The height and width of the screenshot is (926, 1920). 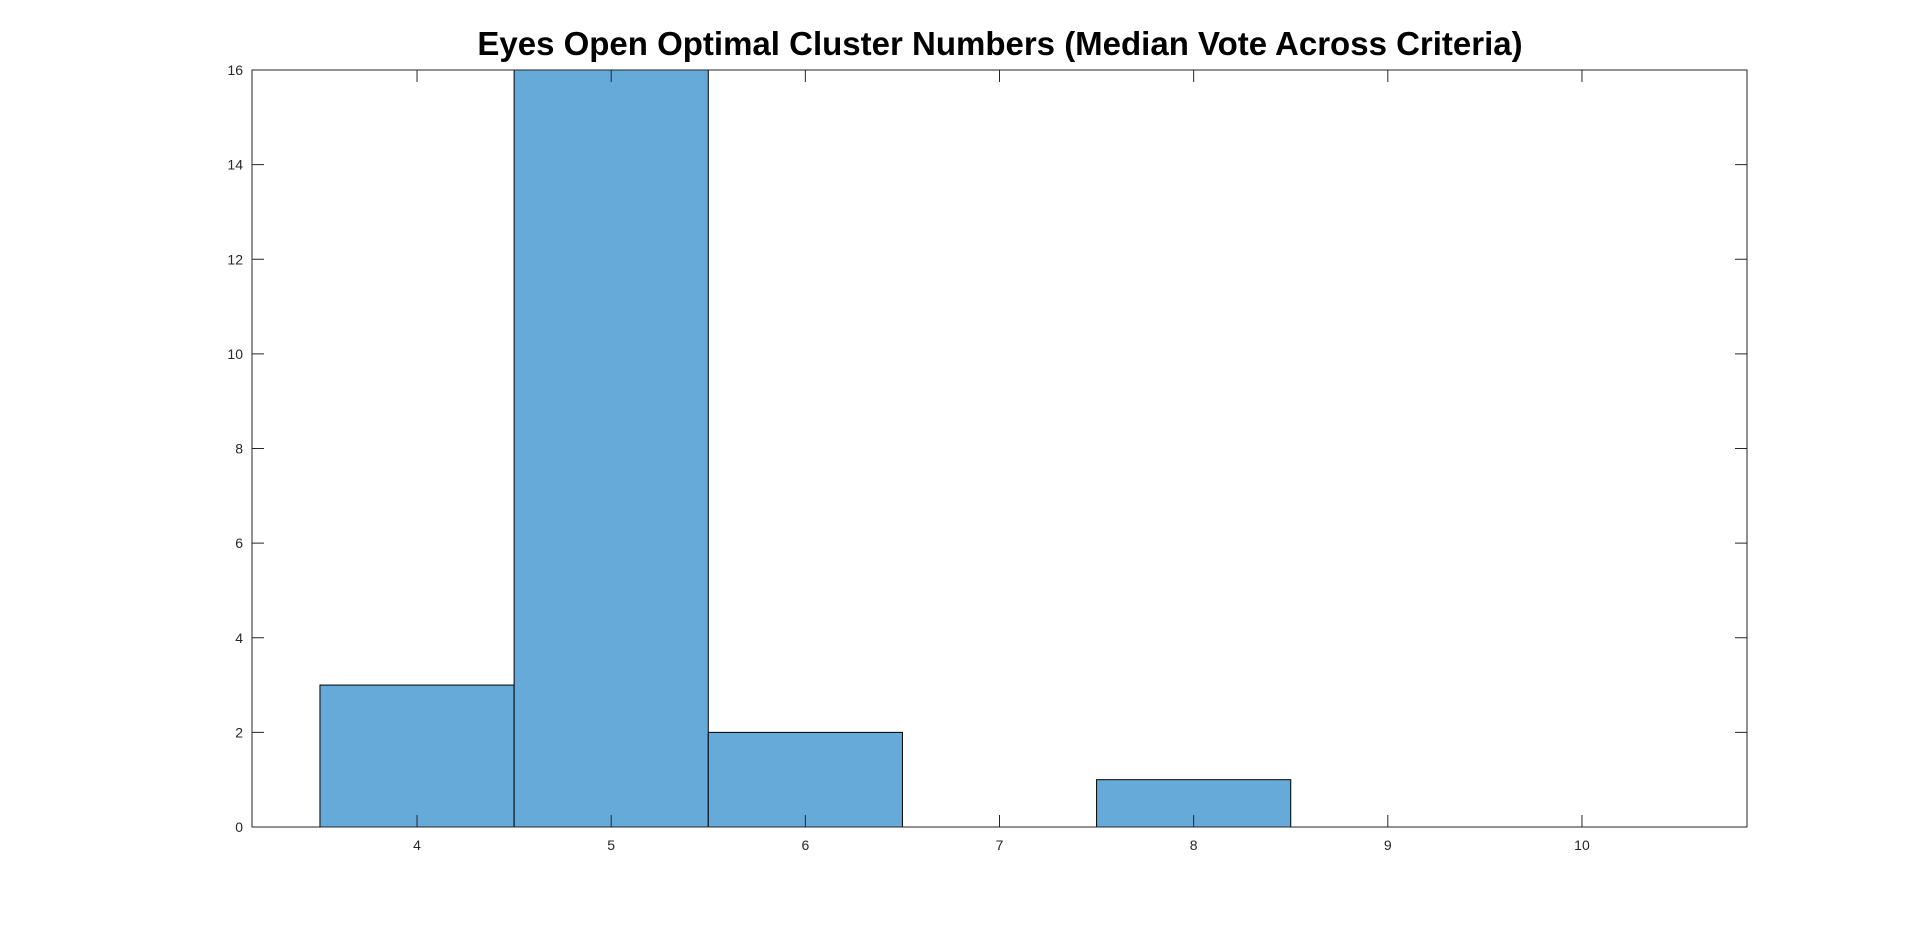 I want to click on y-tick-label-16: 16, so click(x=235, y=70).